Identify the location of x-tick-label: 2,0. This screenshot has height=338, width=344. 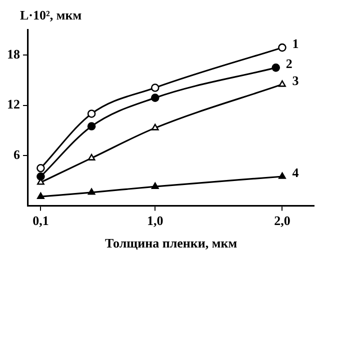
(282, 220).